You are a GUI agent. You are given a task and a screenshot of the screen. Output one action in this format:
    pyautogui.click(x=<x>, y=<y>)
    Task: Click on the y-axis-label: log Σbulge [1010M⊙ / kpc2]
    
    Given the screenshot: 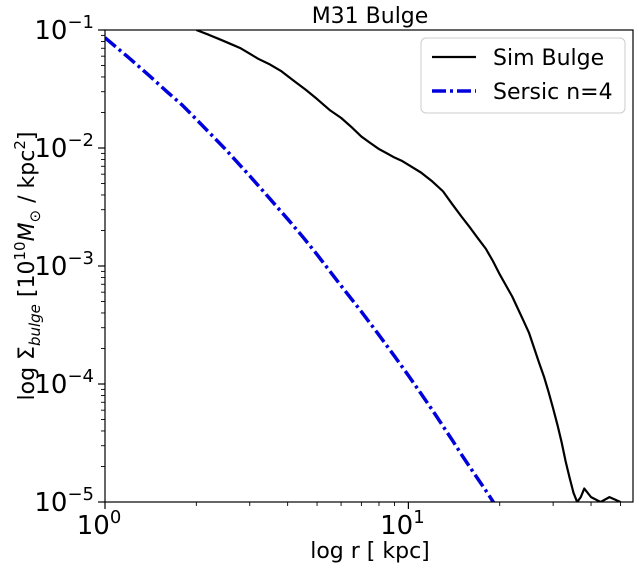 What is the action you would take?
    pyautogui.click(x=27, y=266)
    